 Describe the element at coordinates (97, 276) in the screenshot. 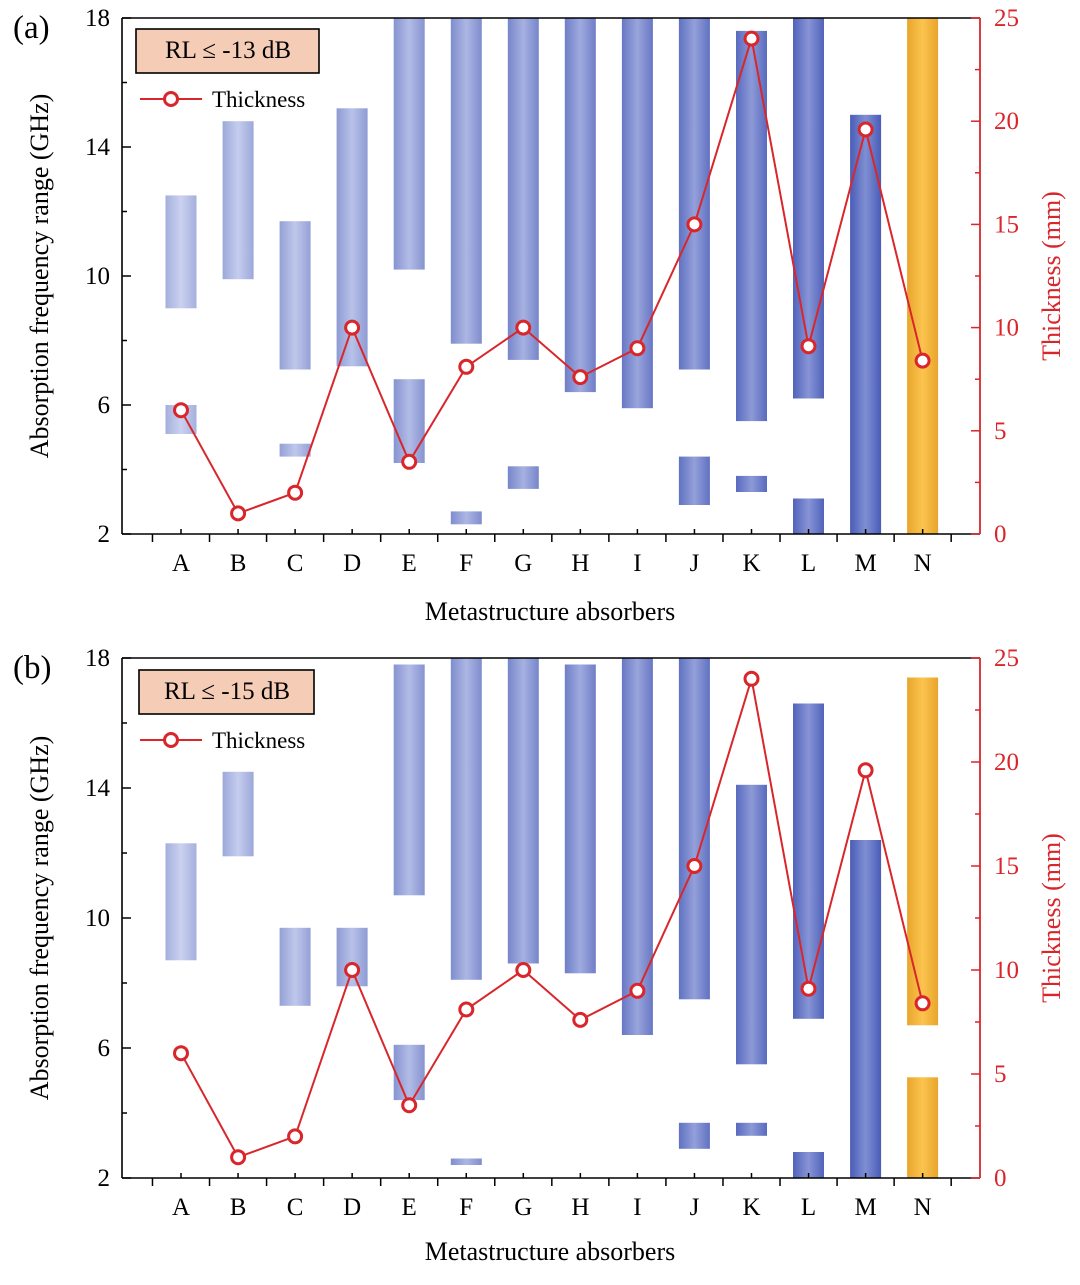

I see `y-tick-label: 10` at that location.